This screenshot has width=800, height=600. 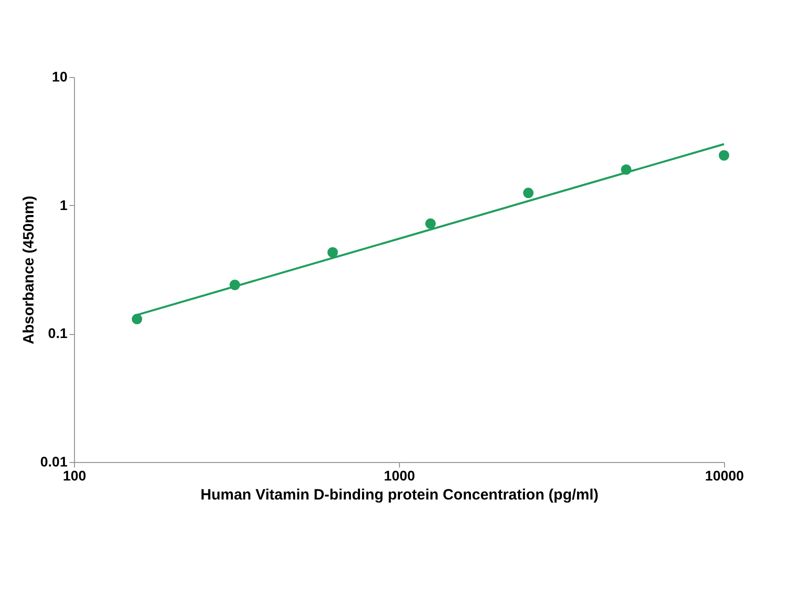 What do you see at coordinates (54, 462) in the screenshot?
I see `y-tick-label: 0.01` at bounding box center [54, 462].